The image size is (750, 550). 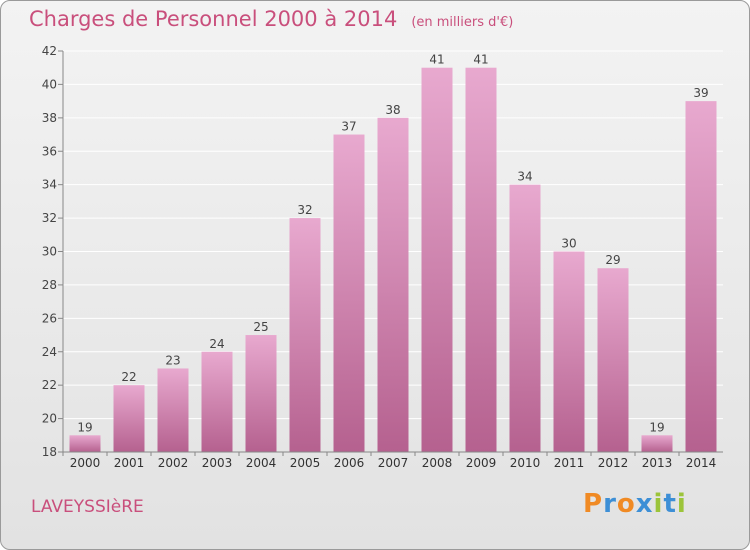 What do you see at coordinates (644, 504) in the screenshot?
I see `logo-letter: x` at bounding box center [644, 504].